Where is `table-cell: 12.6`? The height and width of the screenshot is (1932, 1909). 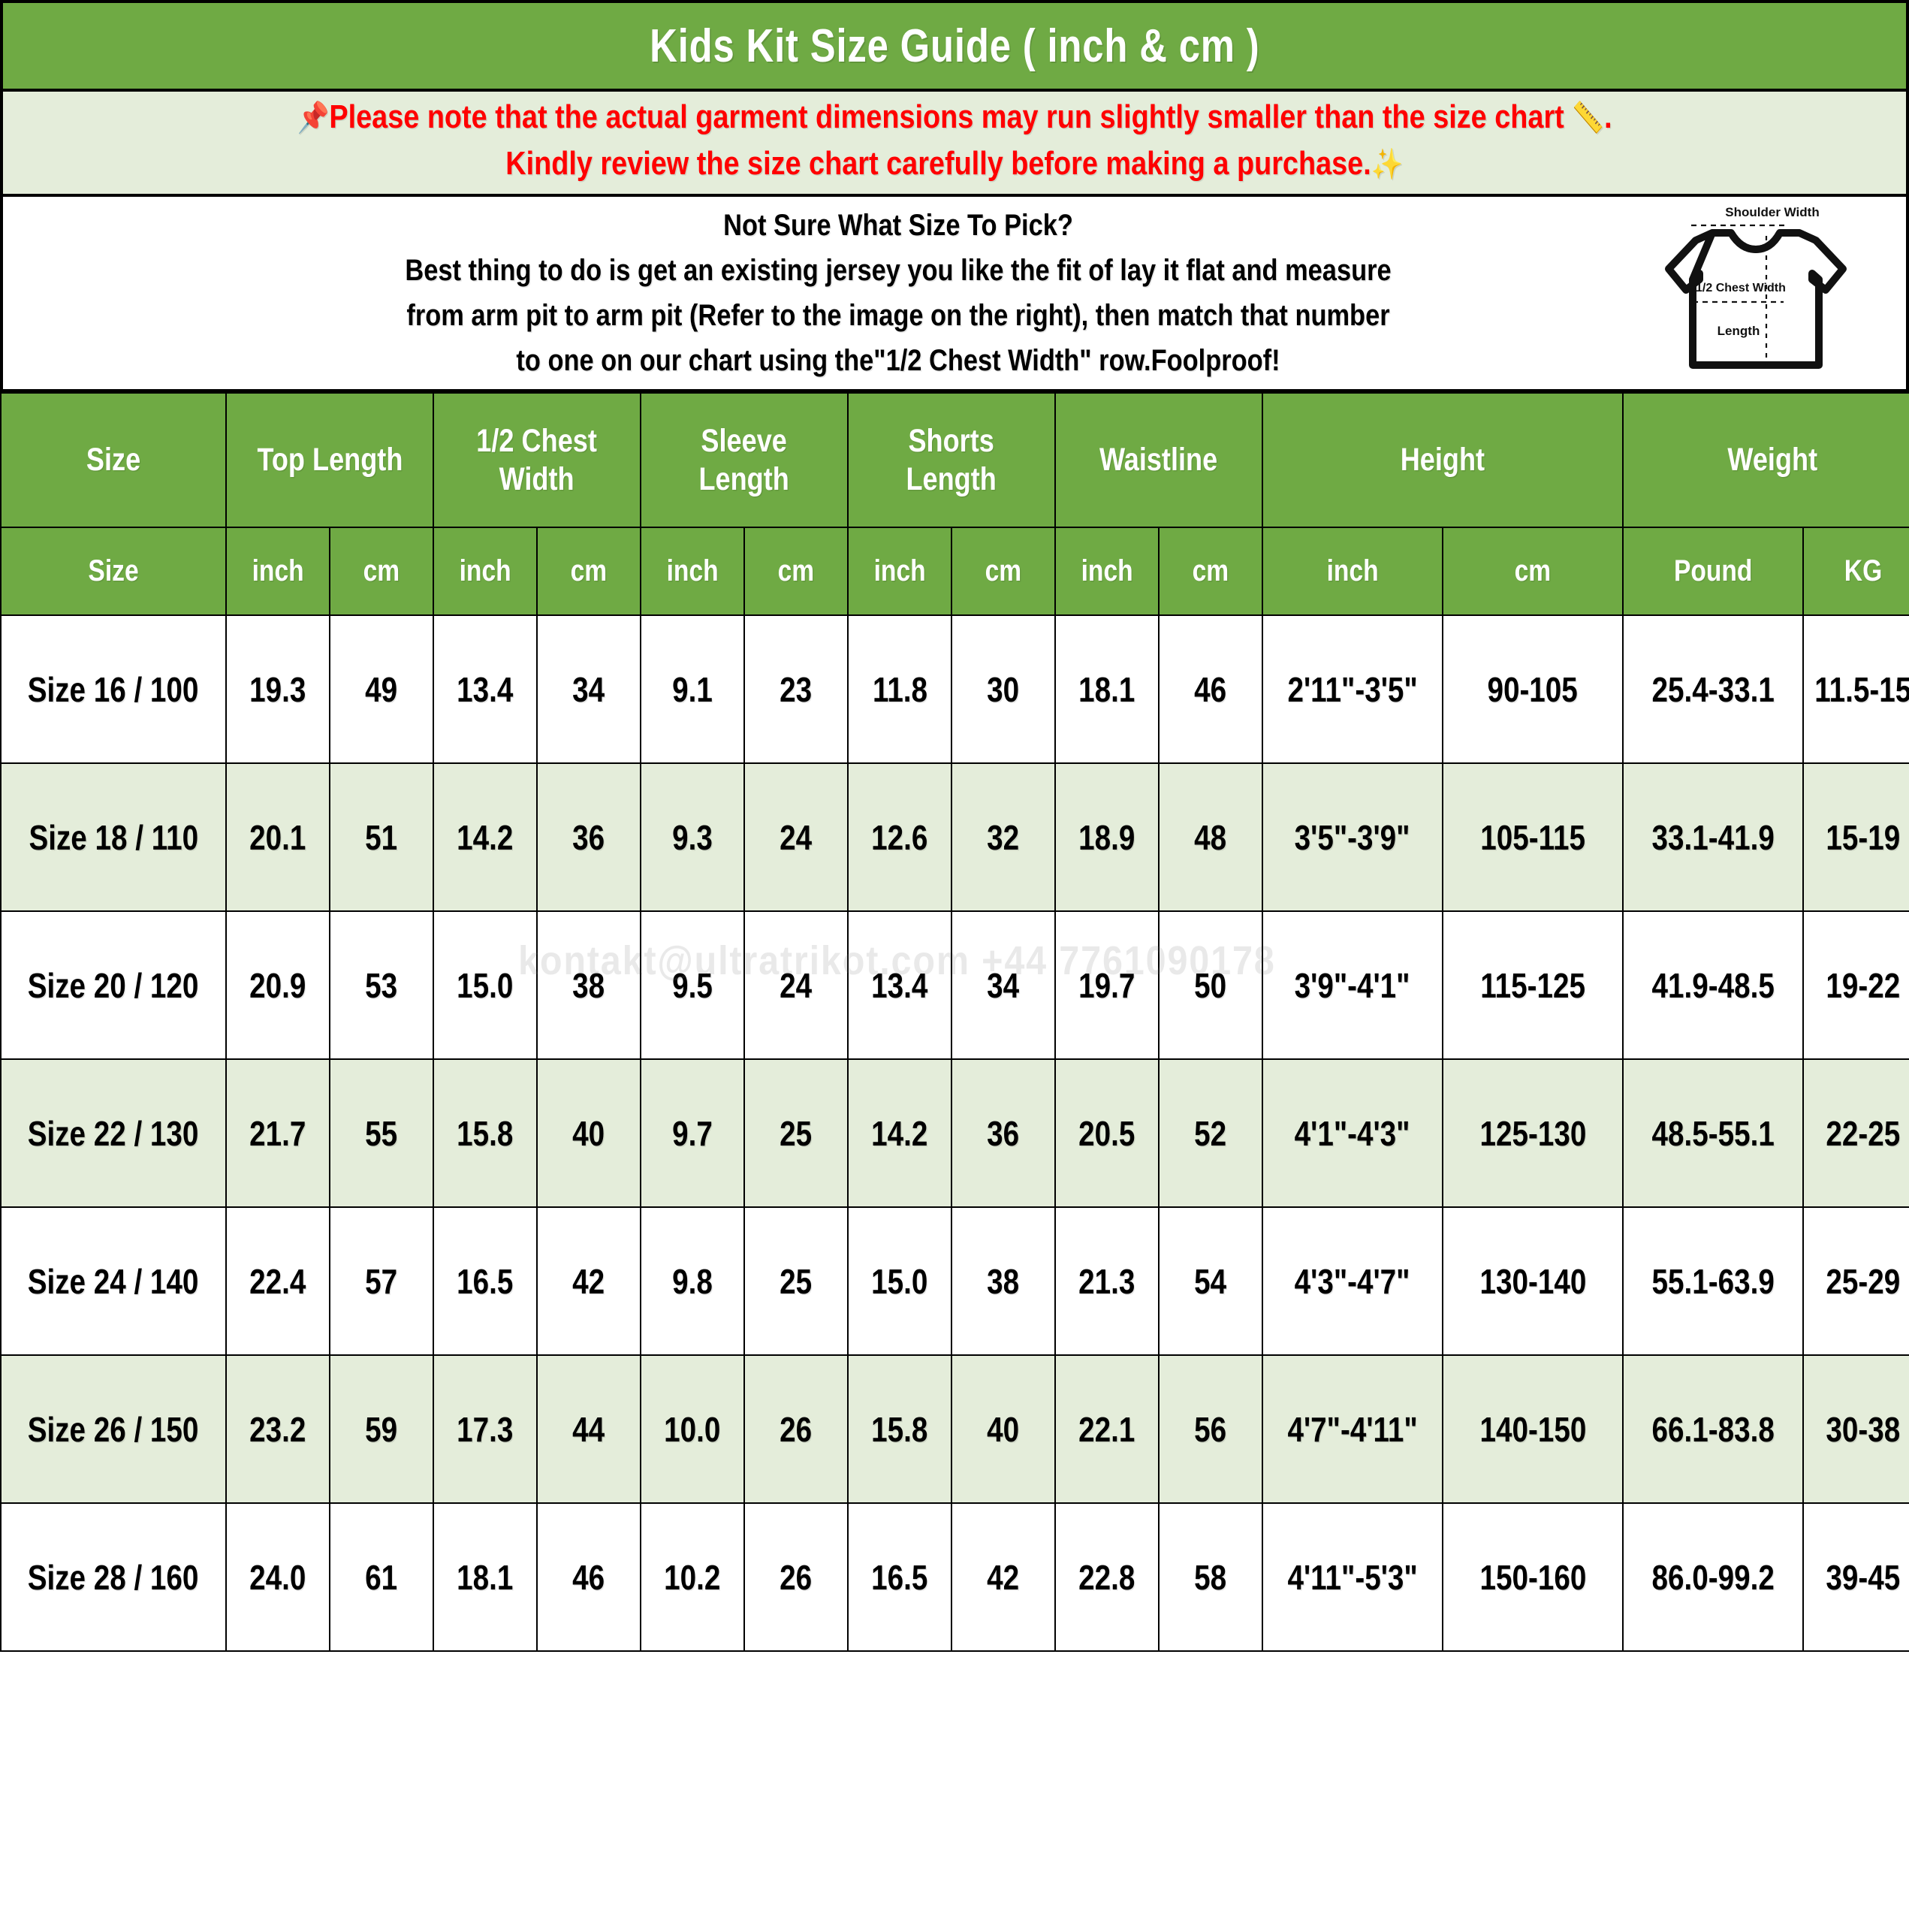
table-cell: 12.6 is located at coordinates (900, 837).